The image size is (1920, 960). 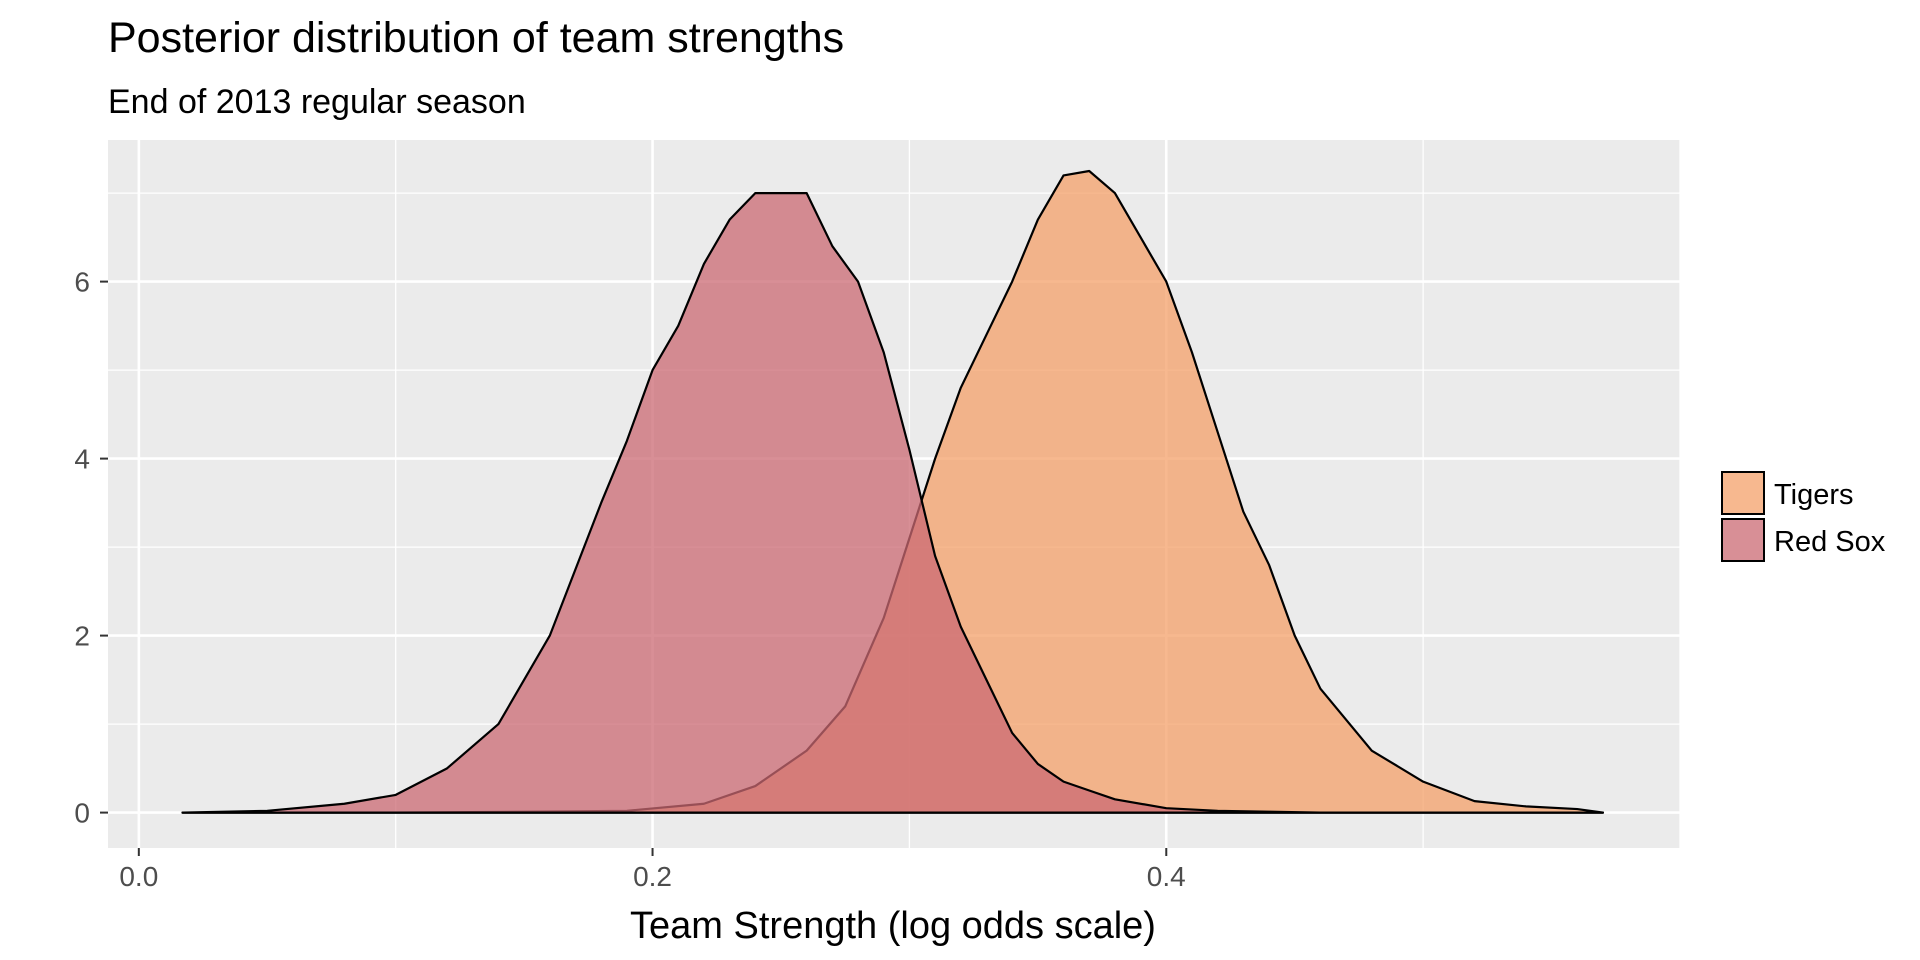 I want to click on y-tick-label: 2, so click(x=82, y=636).